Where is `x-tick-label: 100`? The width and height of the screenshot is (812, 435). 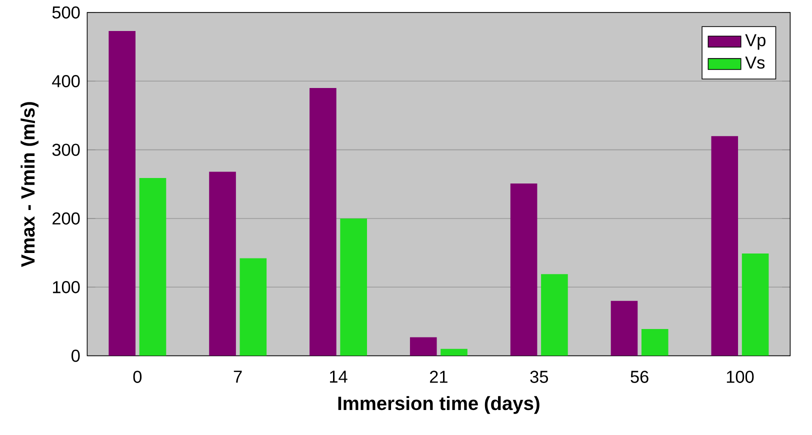
x-tick-label: 100 is located at coordinates (740, 377).